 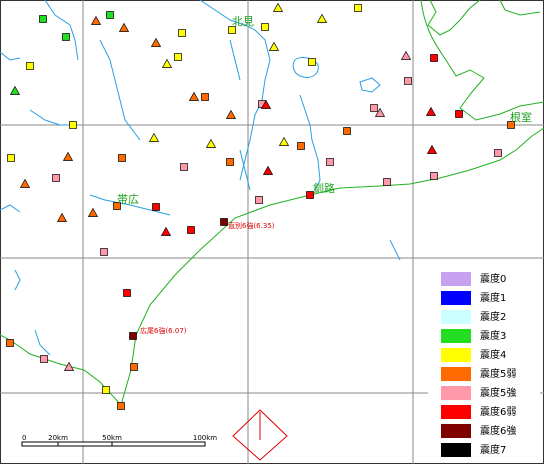 What do you see at coordinates (205, 438) in the screenshot?
I see `scale-label: 100km` at bounding box center [205, 438].